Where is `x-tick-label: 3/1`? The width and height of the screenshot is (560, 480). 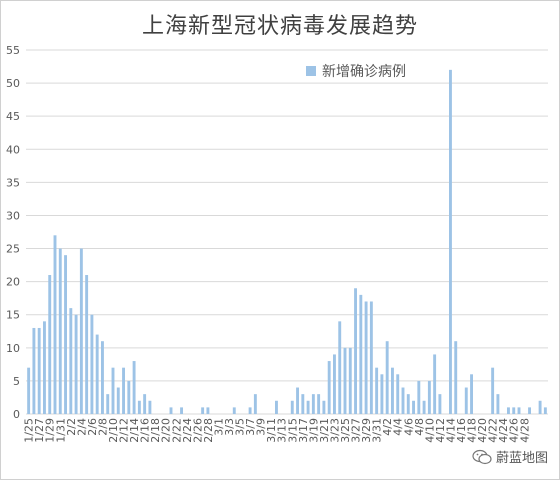 x-tick-label: 3/1 is located at coordinates (218, 427).